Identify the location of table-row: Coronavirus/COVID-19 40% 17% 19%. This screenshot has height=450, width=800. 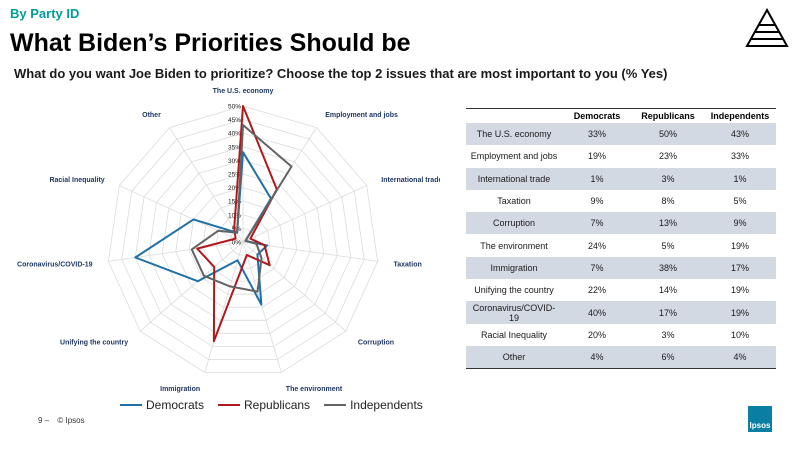
(621, 312).